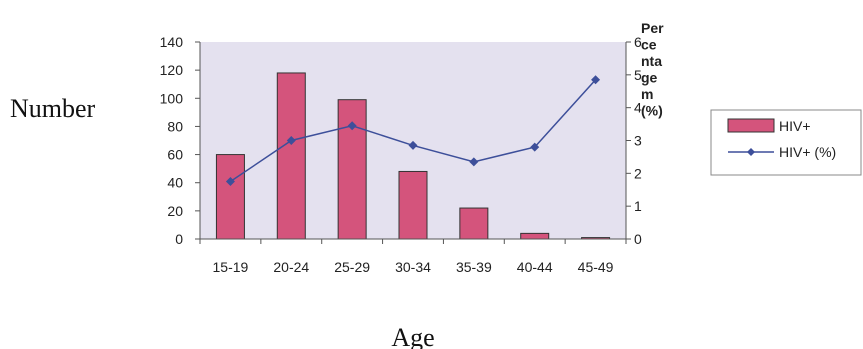 This screenshot has height=349, width=863. Describe the element at coordinates (175, 183) in the screenshot. I see `y-tick-label: 40` at that location.